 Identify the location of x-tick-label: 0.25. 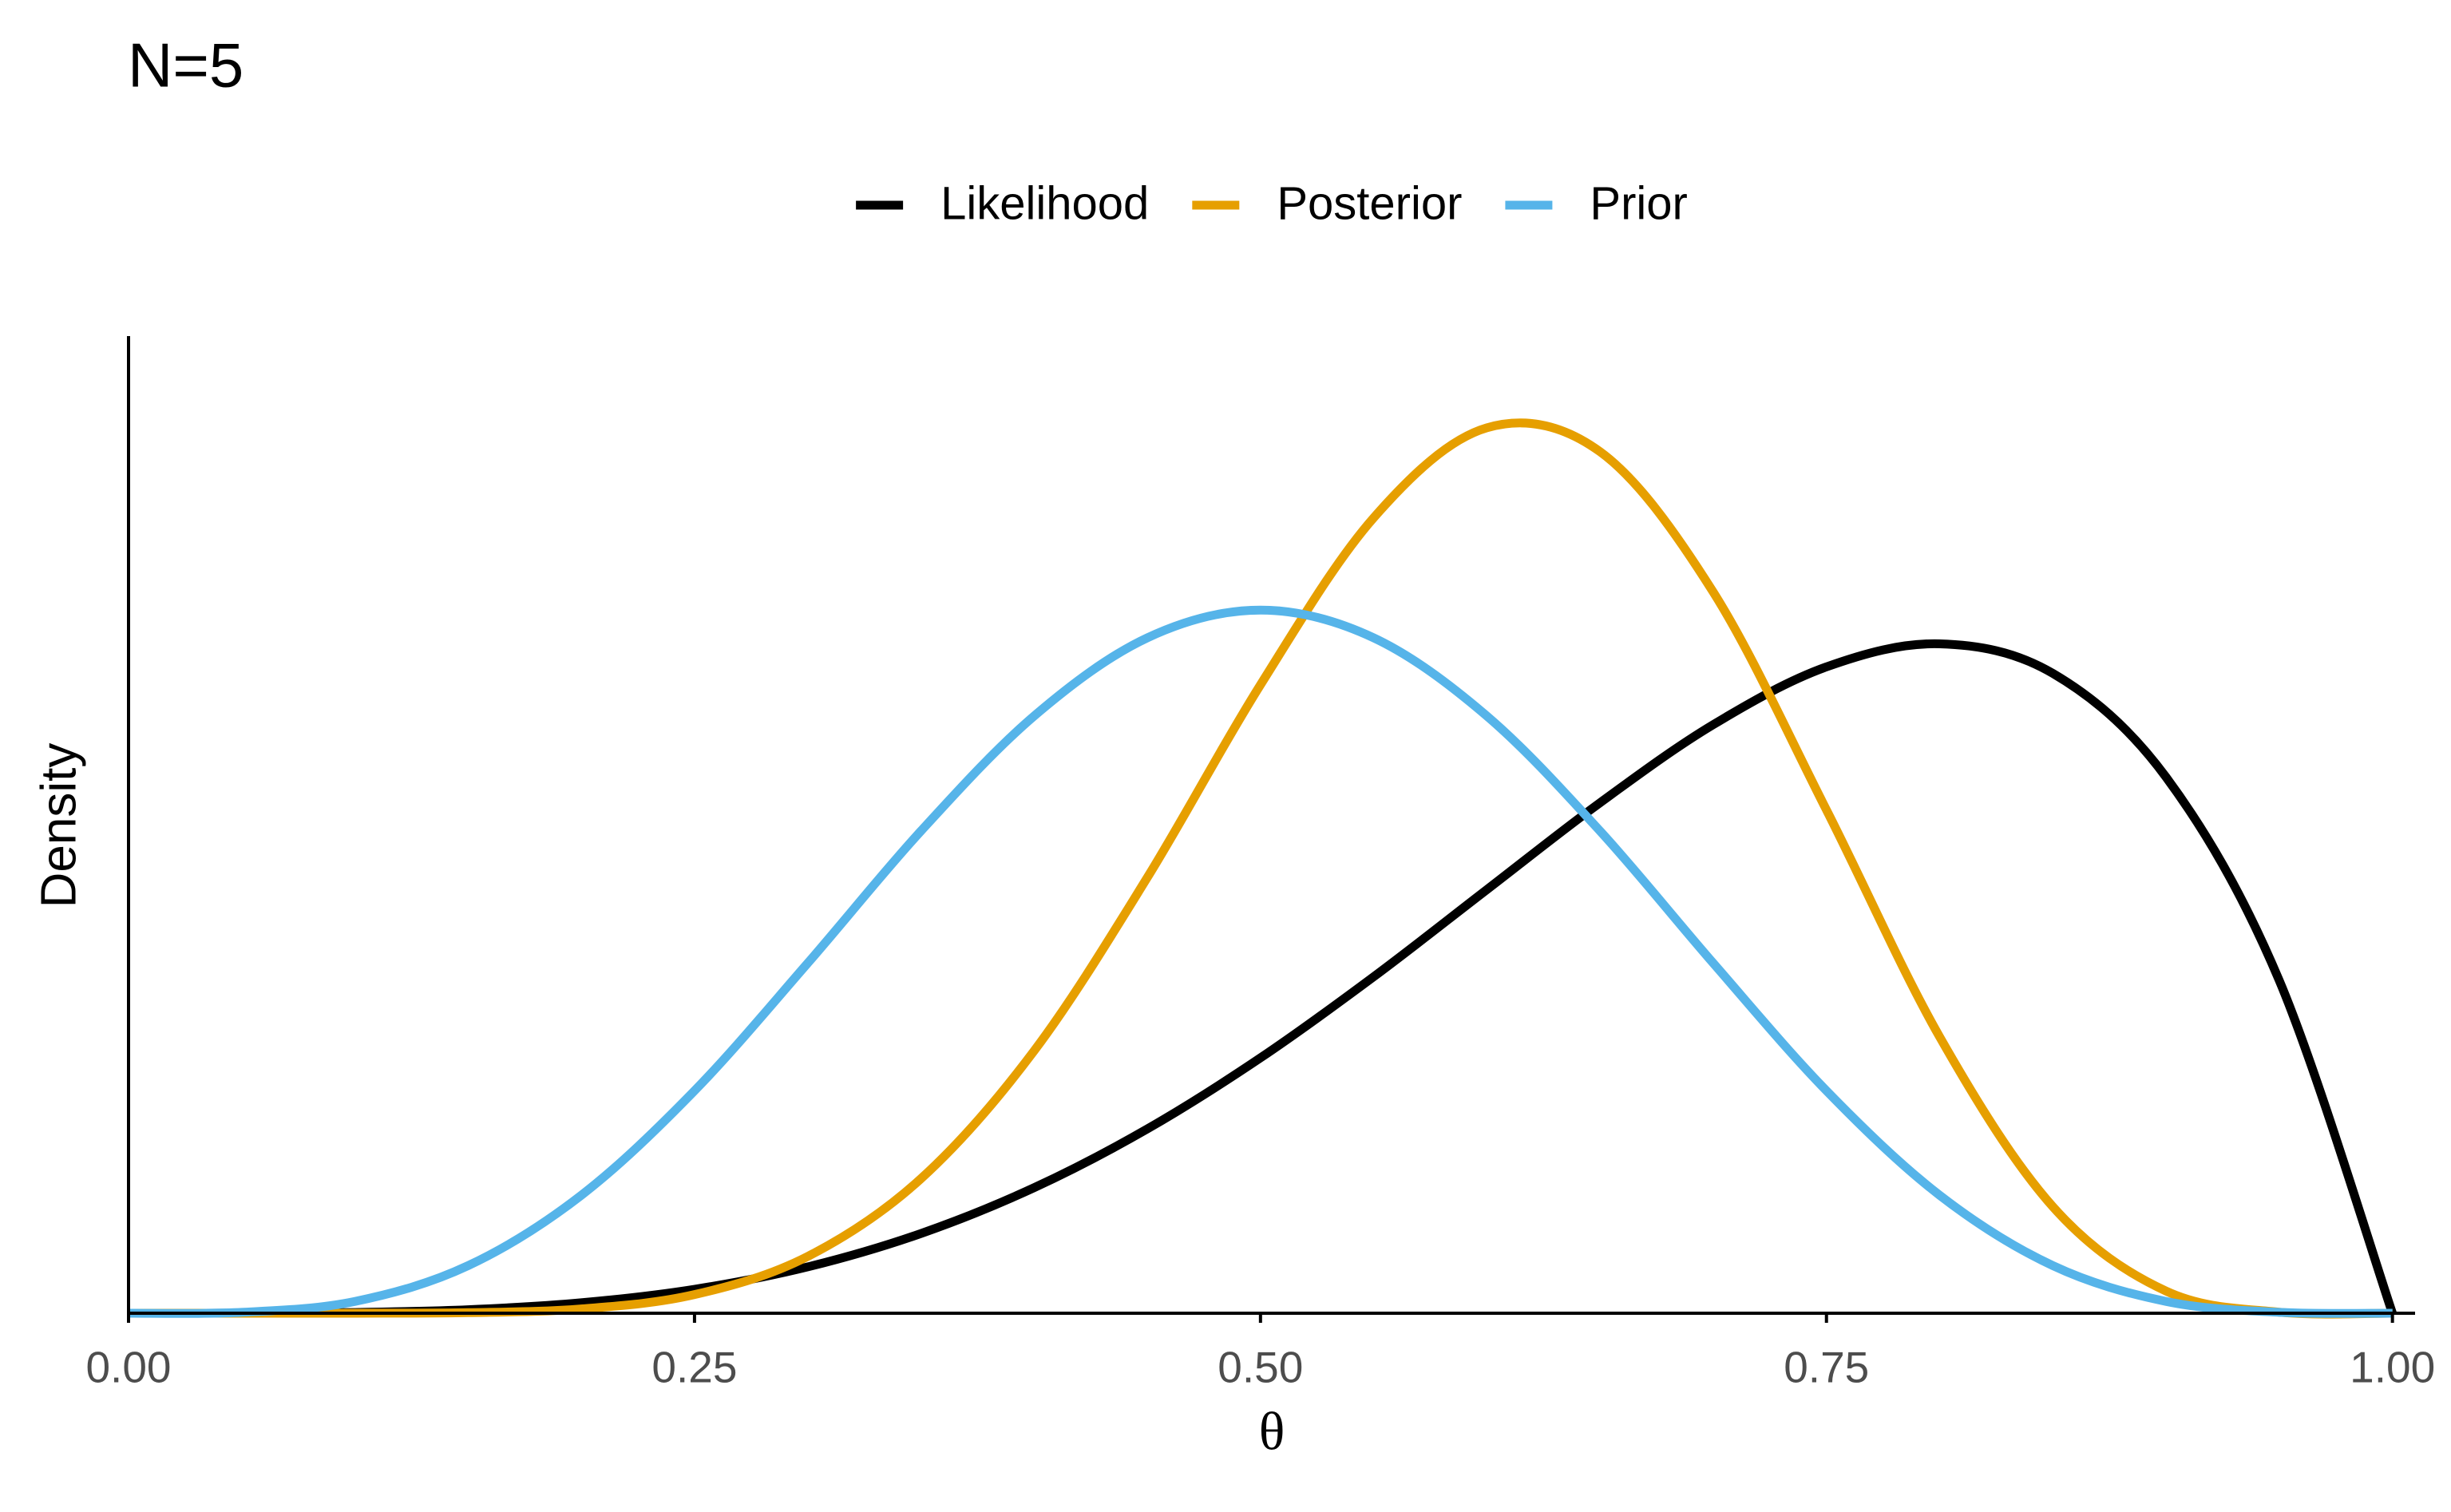
(694, 1367).